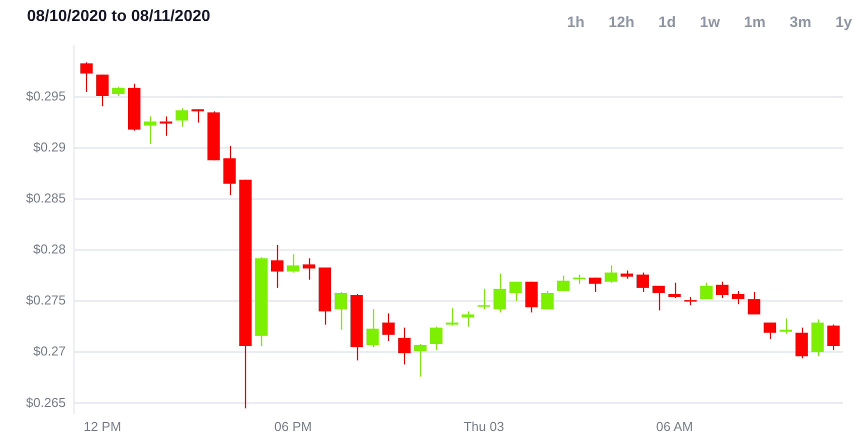 This screenshot has width=868, height=443. I want to click on text: 1w, so click(709, 23).